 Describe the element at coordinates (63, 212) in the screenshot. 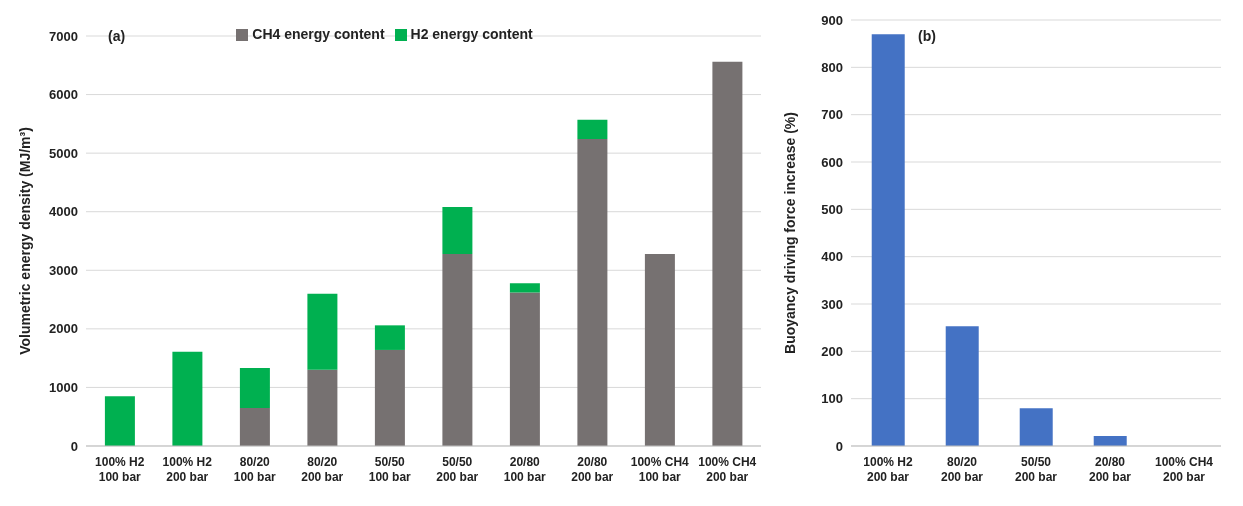

I see `y-tick-label: 4000` at that location.